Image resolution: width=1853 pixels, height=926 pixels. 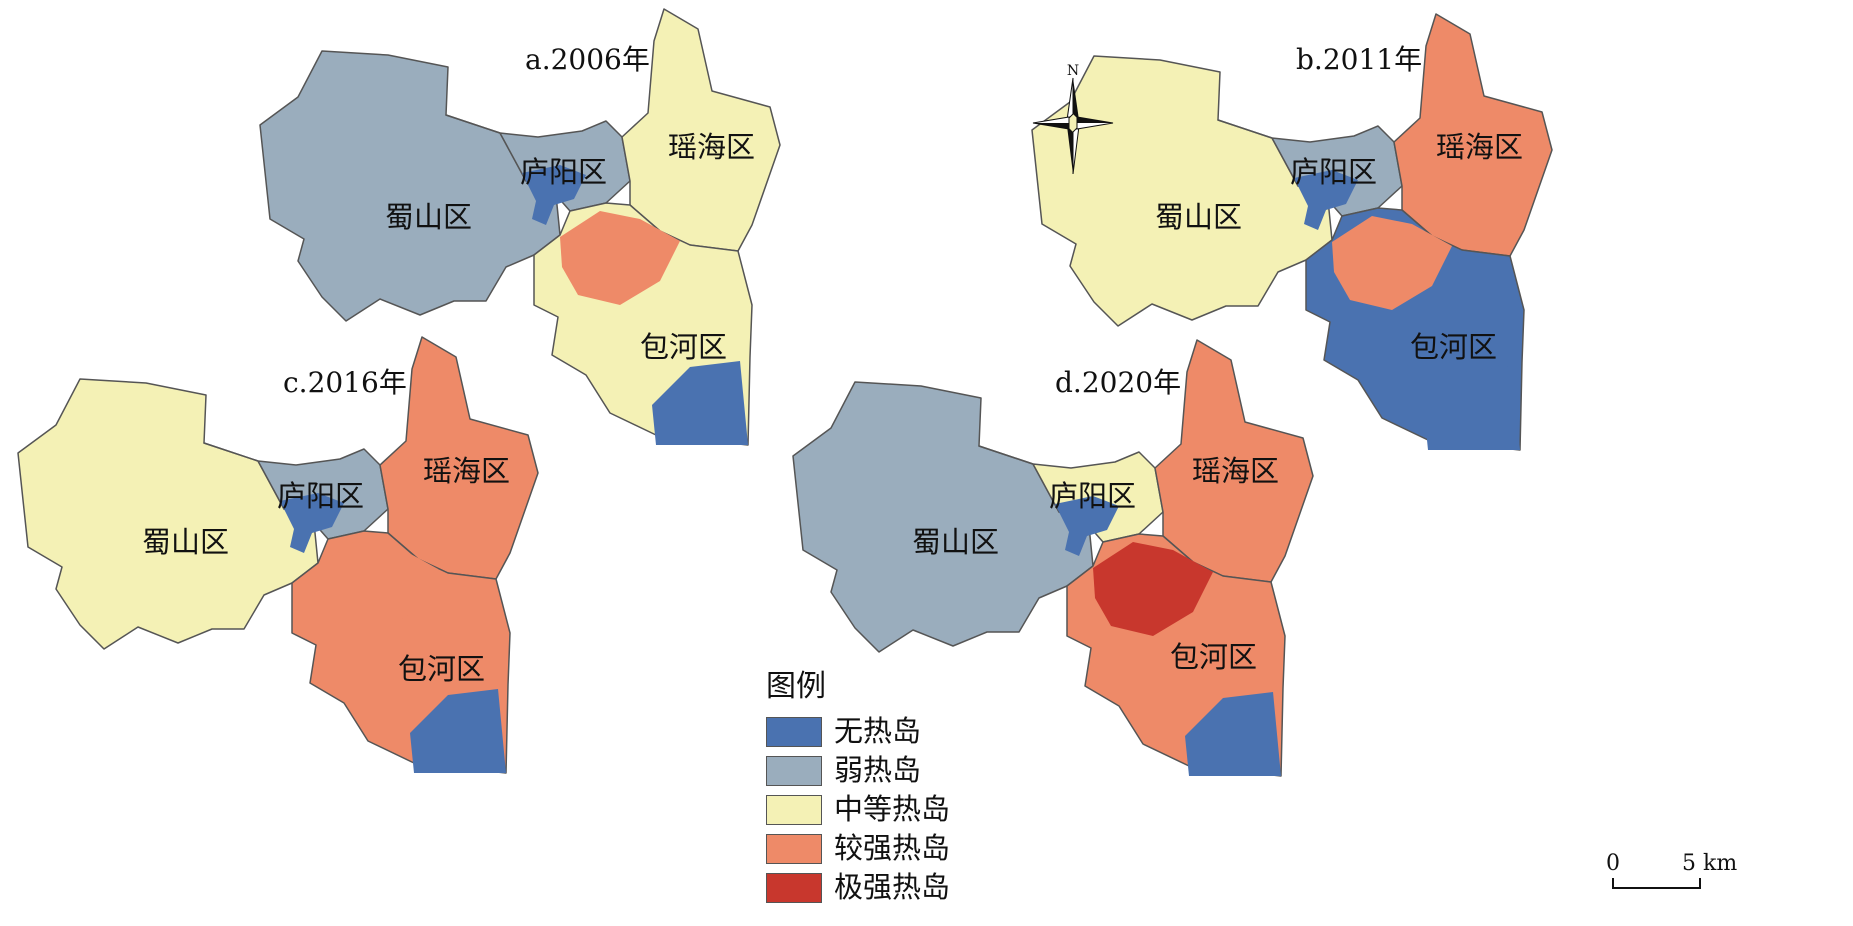 What do you see at coordinates (892, 809) in the screenshot?
I see `legend-label: 中等热岛` at bounding box center [892, 809].